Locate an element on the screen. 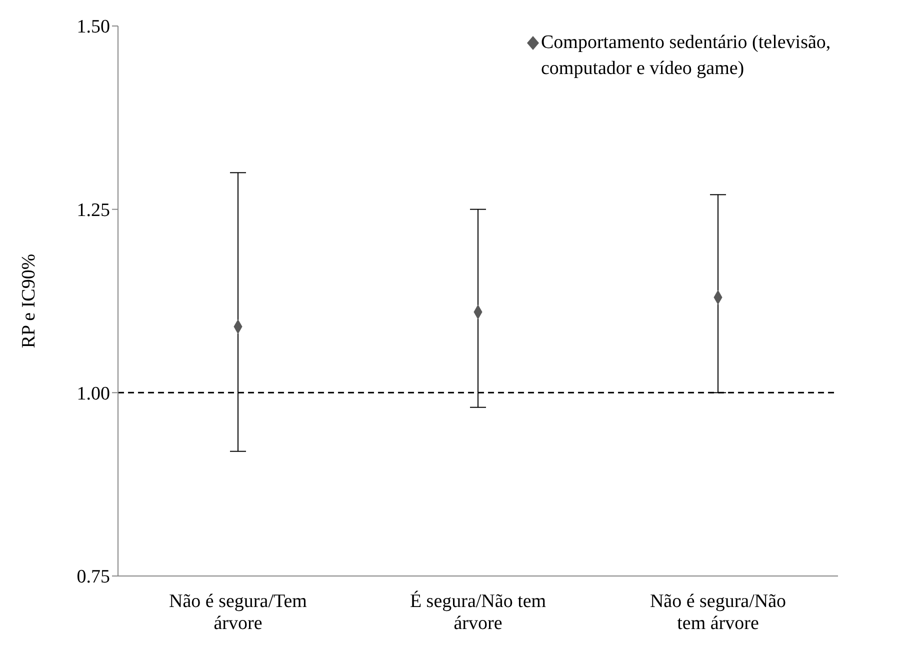 The width and height of the screenshot is (903, 661). x-tick-label: É segura/Não tem árvore is located at coordinates (478, 612).